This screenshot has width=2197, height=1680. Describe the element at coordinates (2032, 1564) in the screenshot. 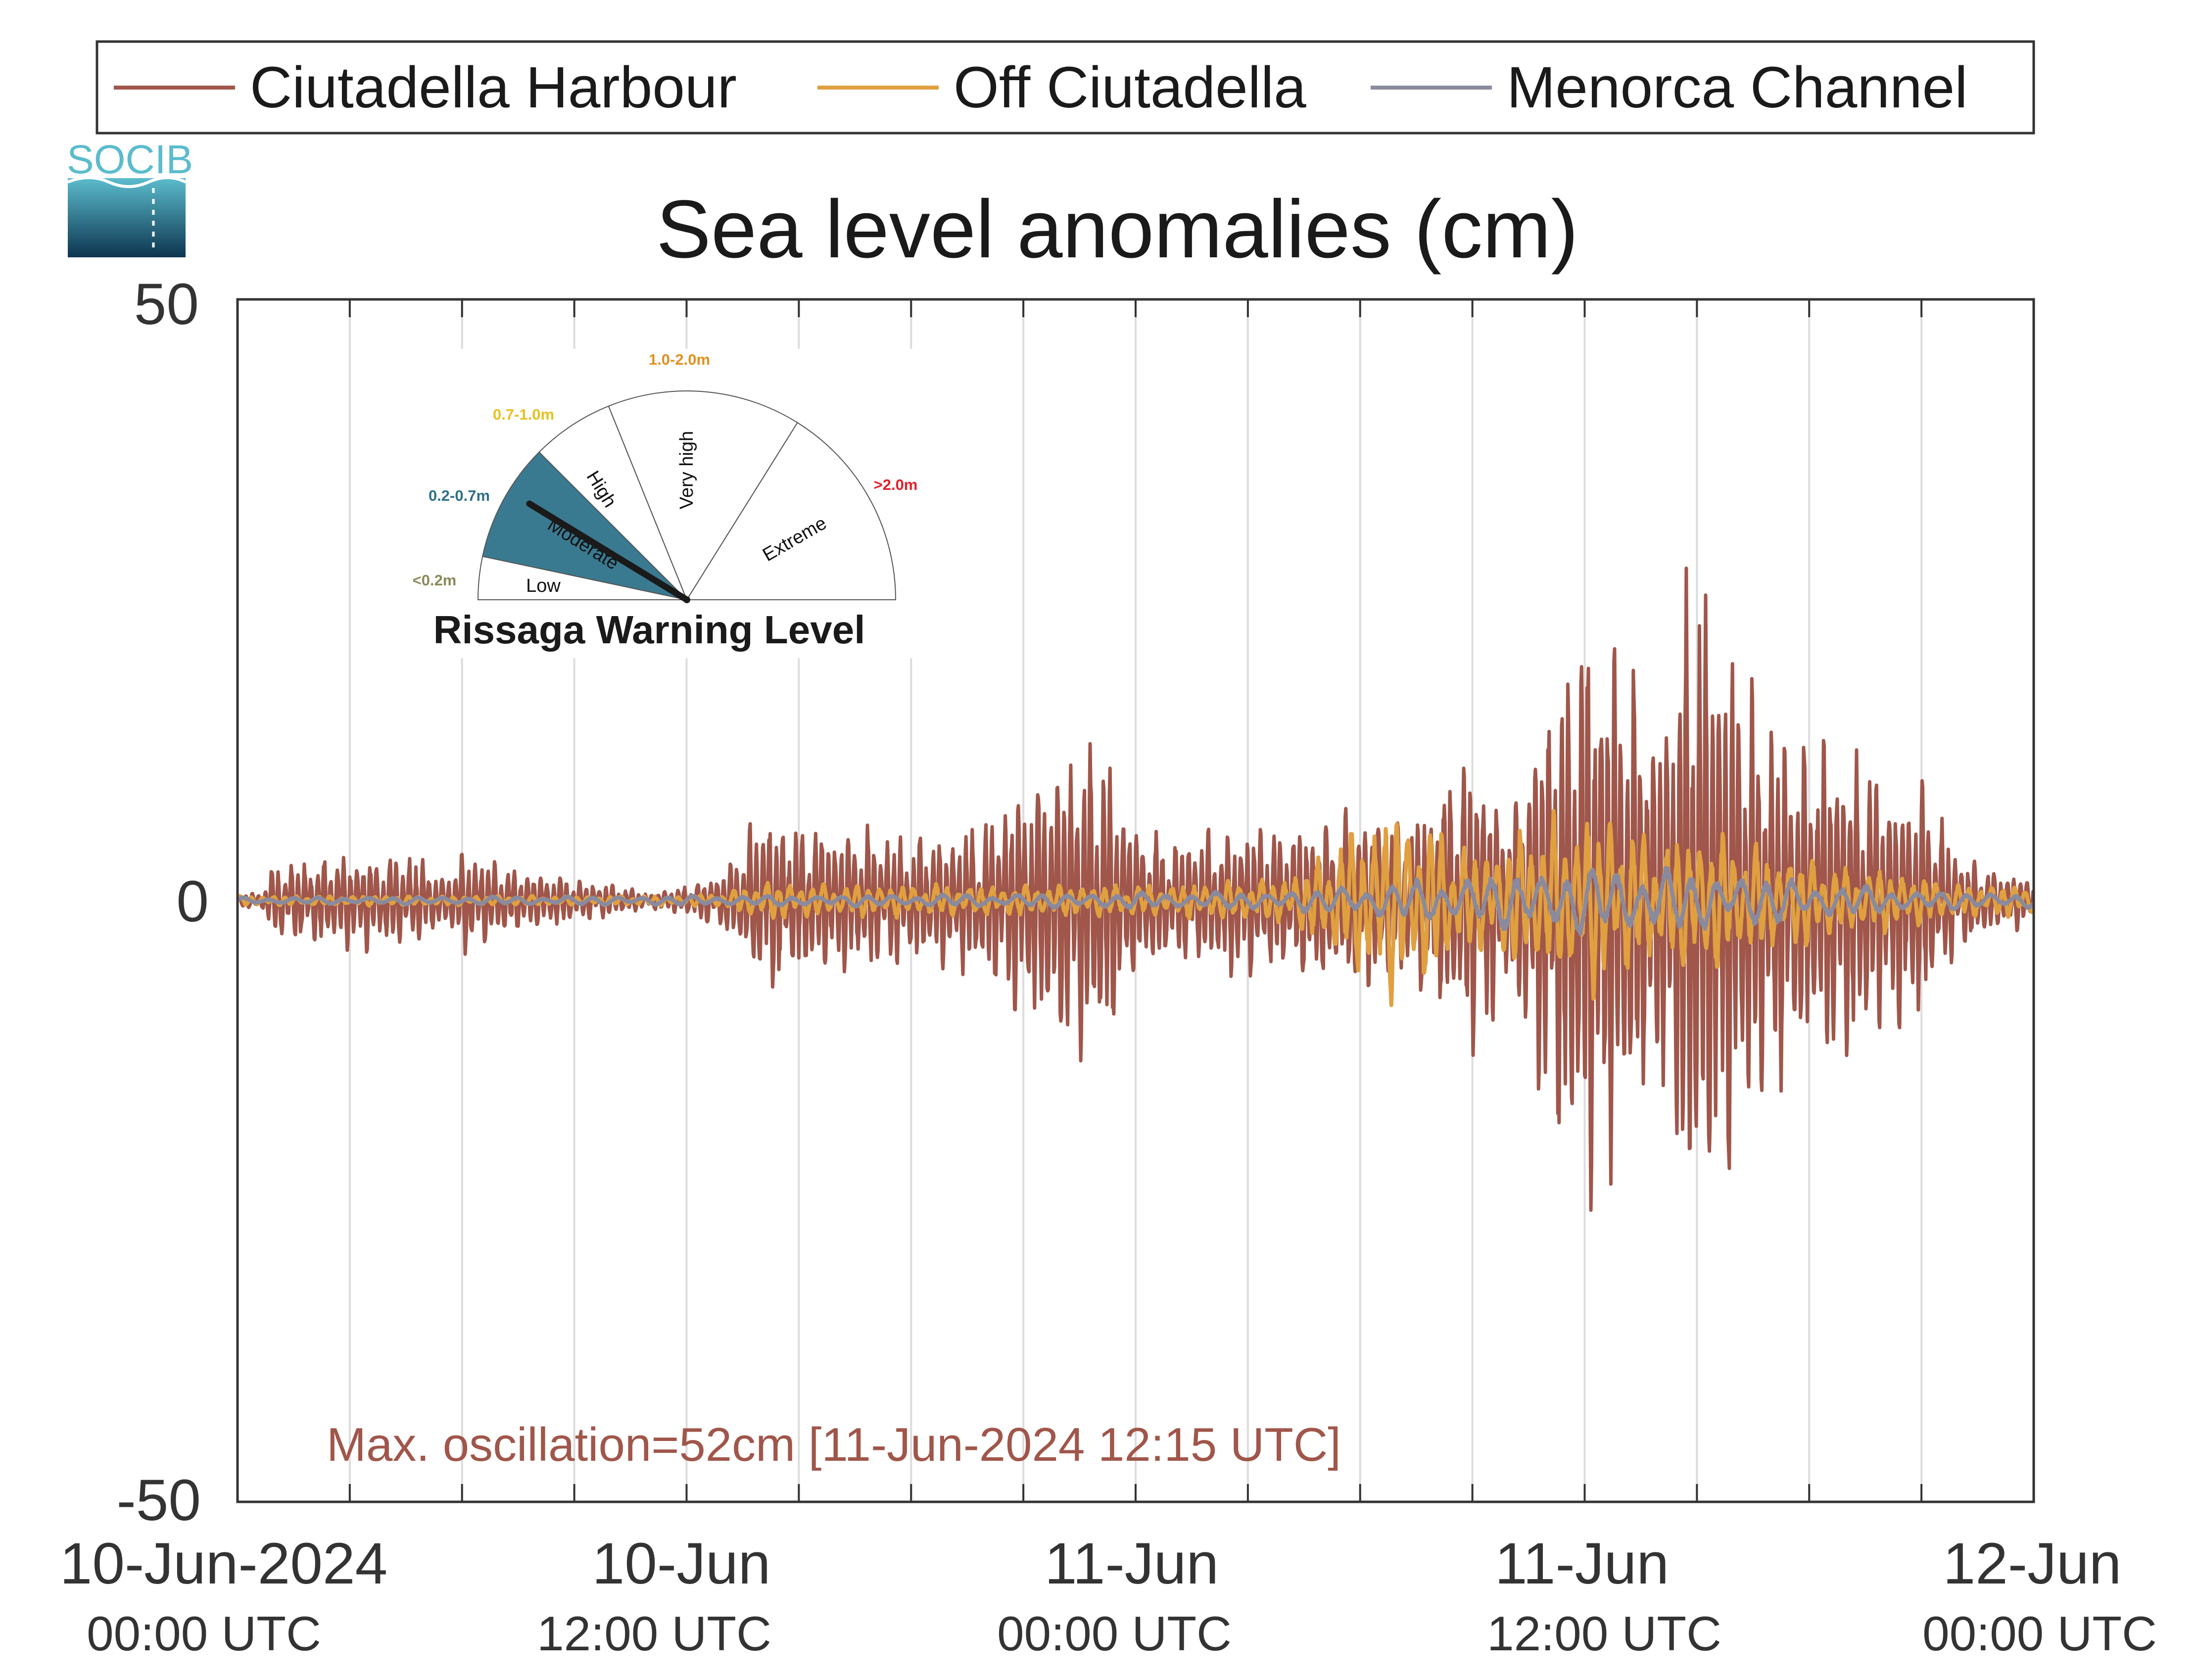

I see `x-tick-date-4: 12-Jun` at that location.